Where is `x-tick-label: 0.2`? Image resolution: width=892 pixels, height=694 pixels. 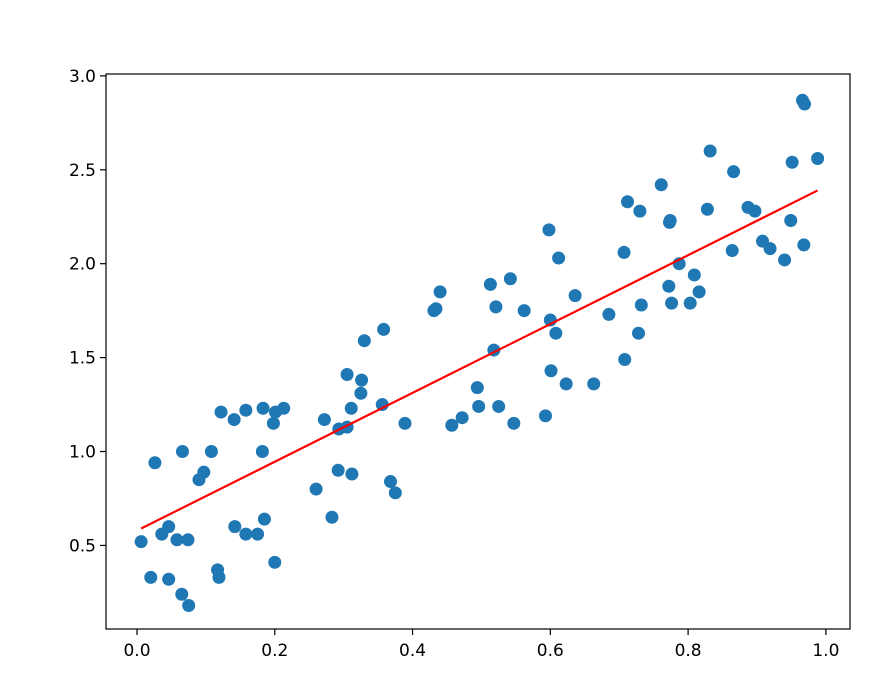 x-tick-label: 0.2 is located at coordinates (274, 651).